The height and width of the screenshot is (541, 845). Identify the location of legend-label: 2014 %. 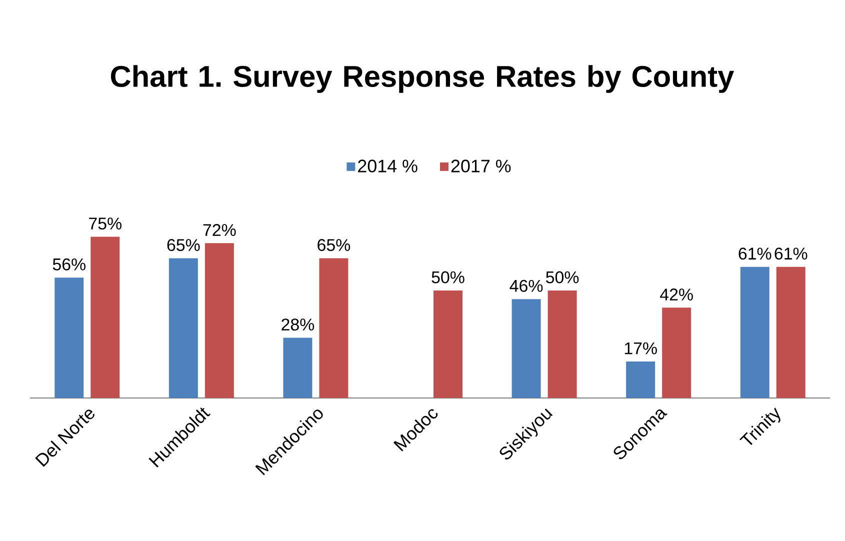
(388, 166).